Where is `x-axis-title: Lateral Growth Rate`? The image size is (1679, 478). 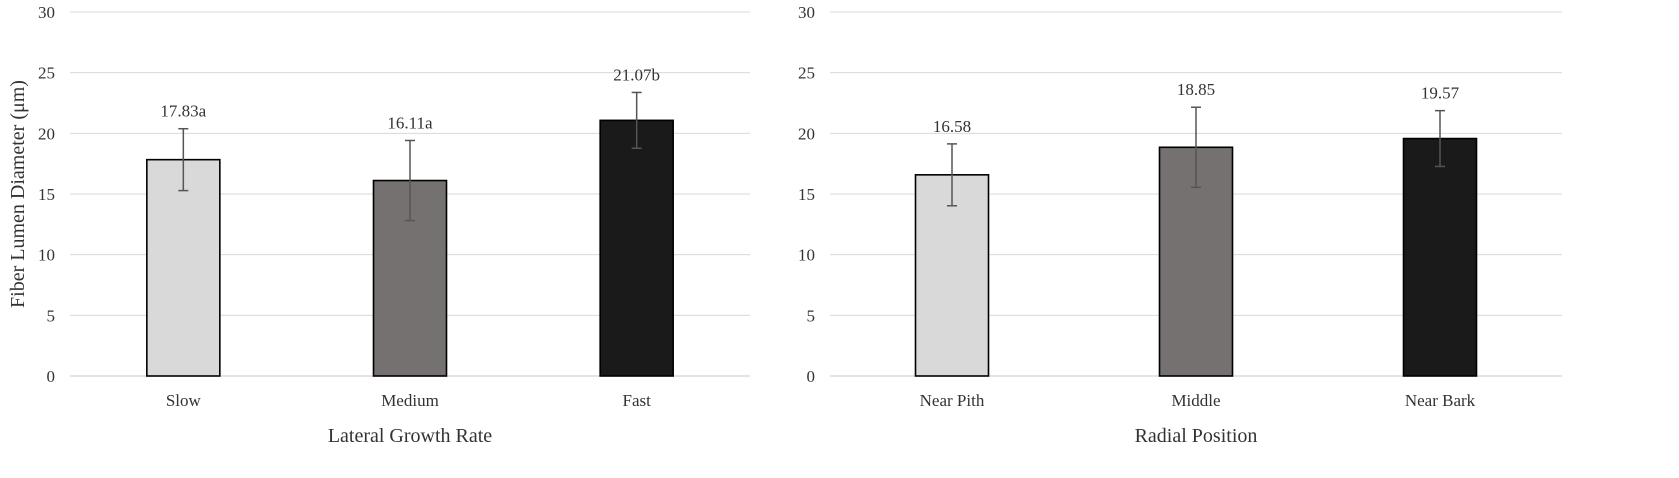
x-axis-title: Lateral Growth Rate is located at coordinates (410, 436).